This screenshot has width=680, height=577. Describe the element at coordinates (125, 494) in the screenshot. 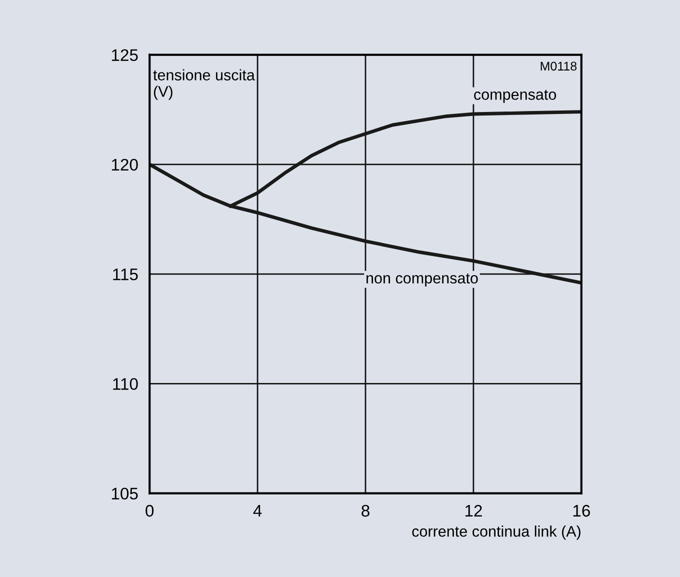

I see `y-tick-label: 105` at that location.